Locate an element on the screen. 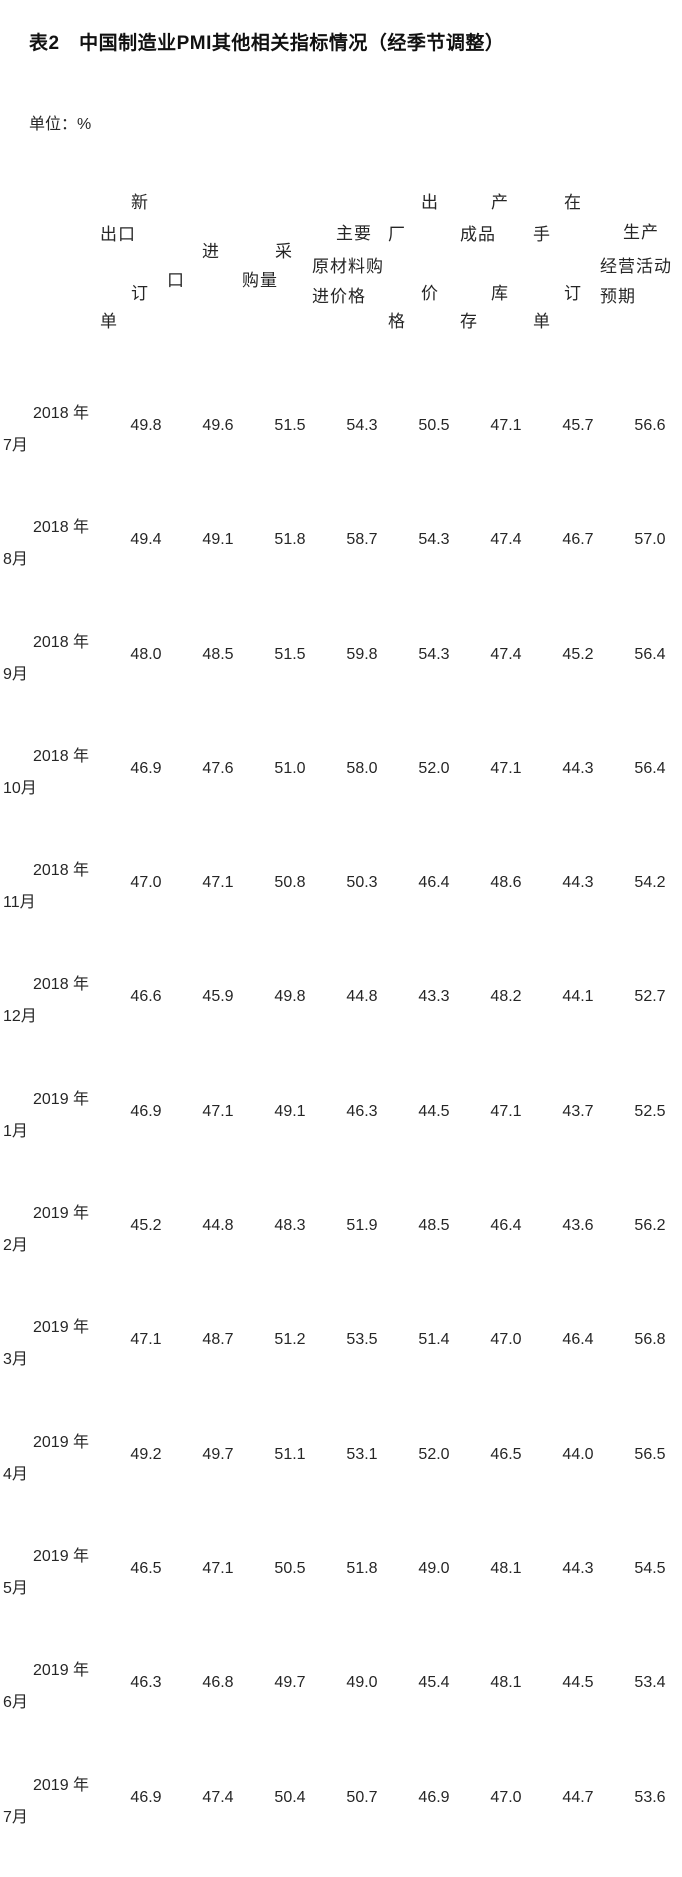  table-cell: 53.5 is located at coordinates (362, 1340).